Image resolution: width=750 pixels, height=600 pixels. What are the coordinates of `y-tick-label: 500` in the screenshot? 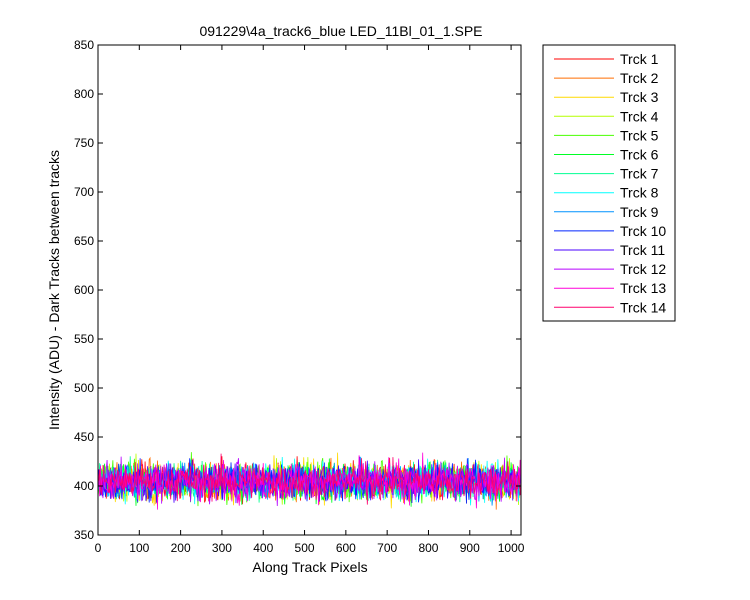 It's located at (84, 388).